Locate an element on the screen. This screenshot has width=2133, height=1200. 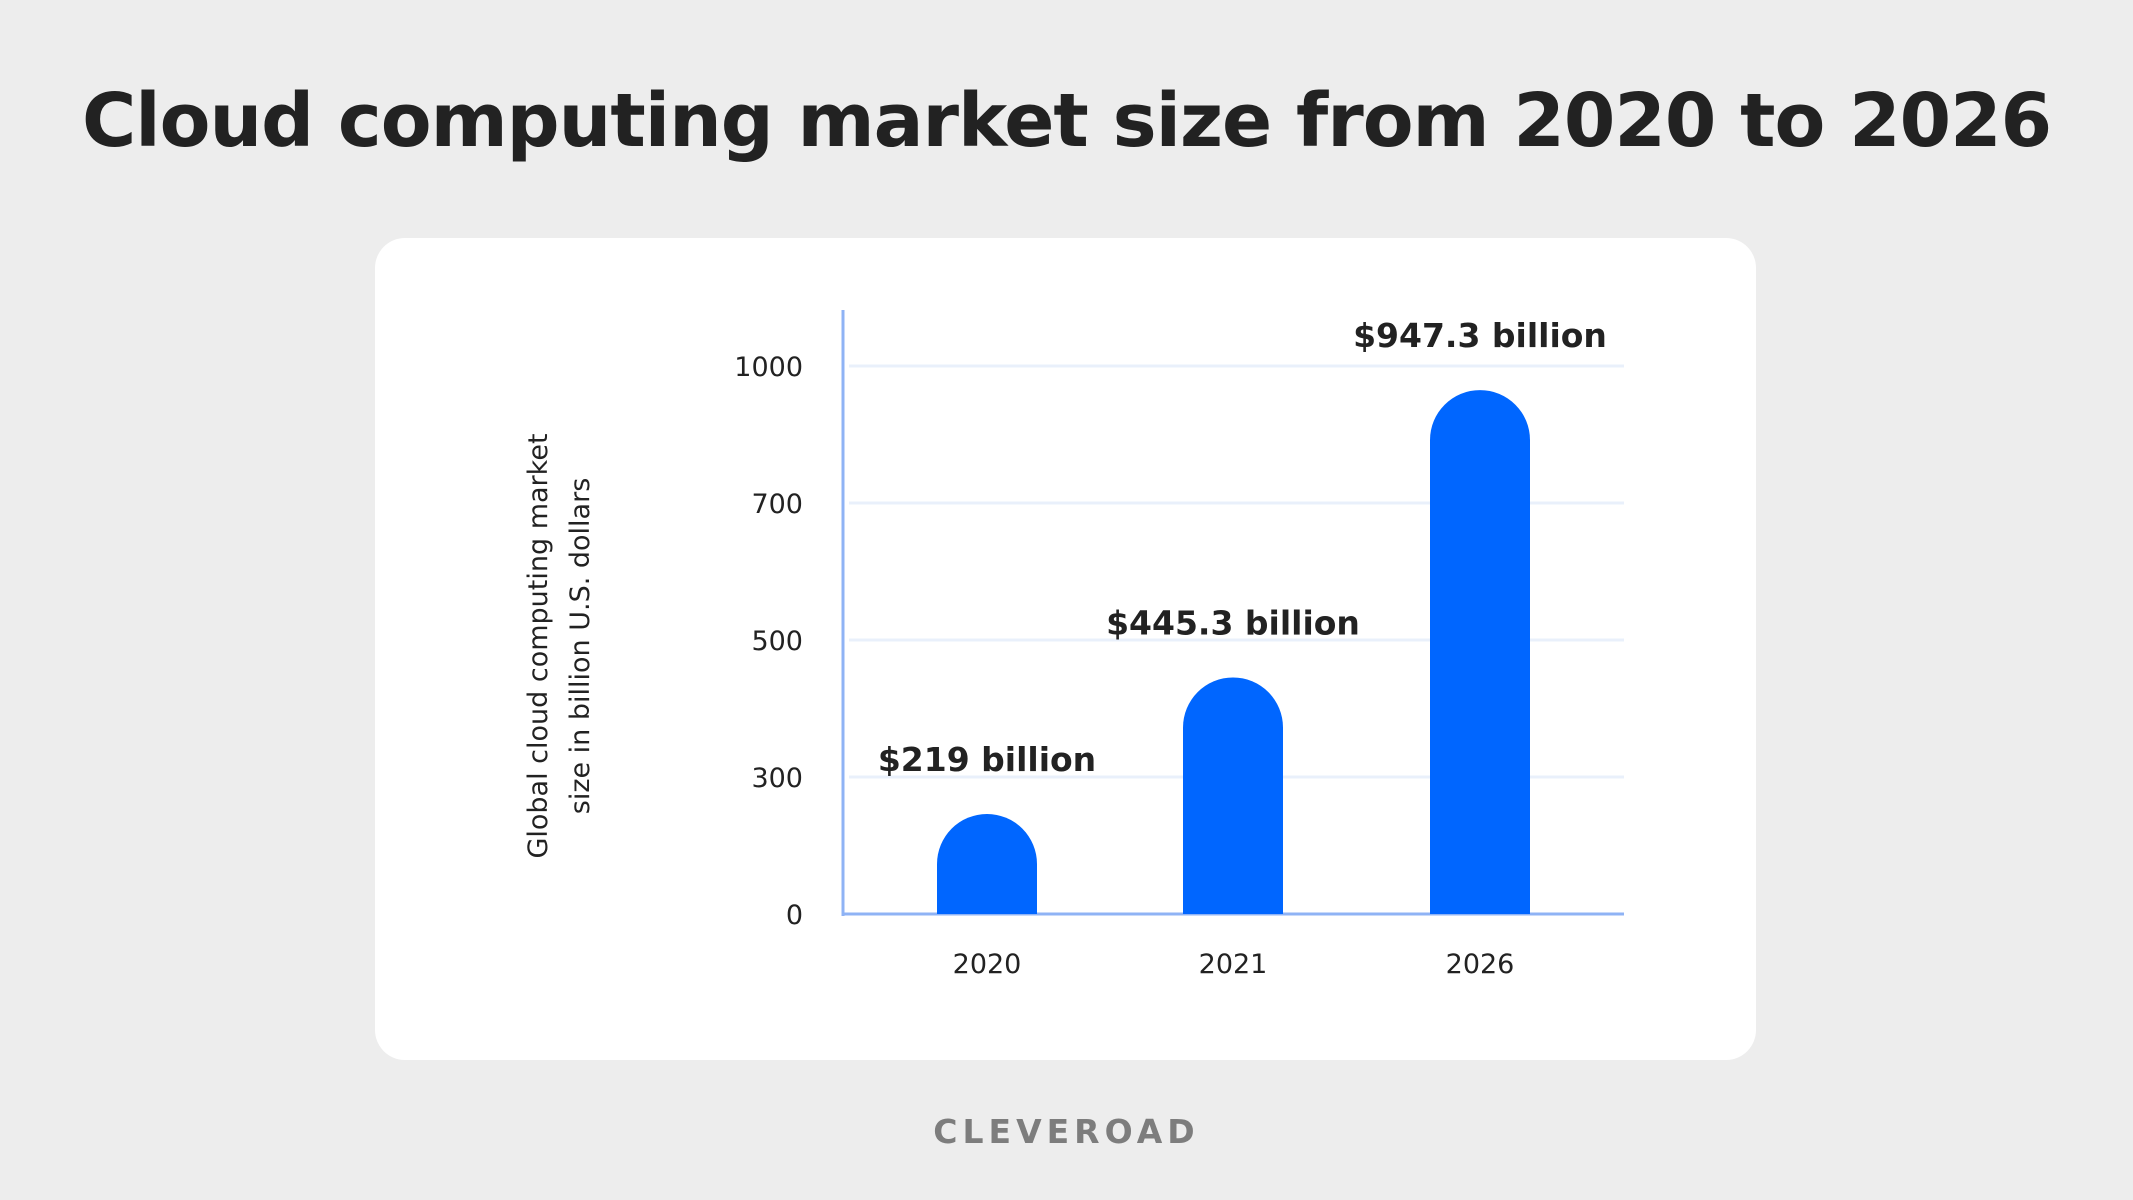
y-axis-title-line: Global cloud computing market is located at coordinates (538, 645).